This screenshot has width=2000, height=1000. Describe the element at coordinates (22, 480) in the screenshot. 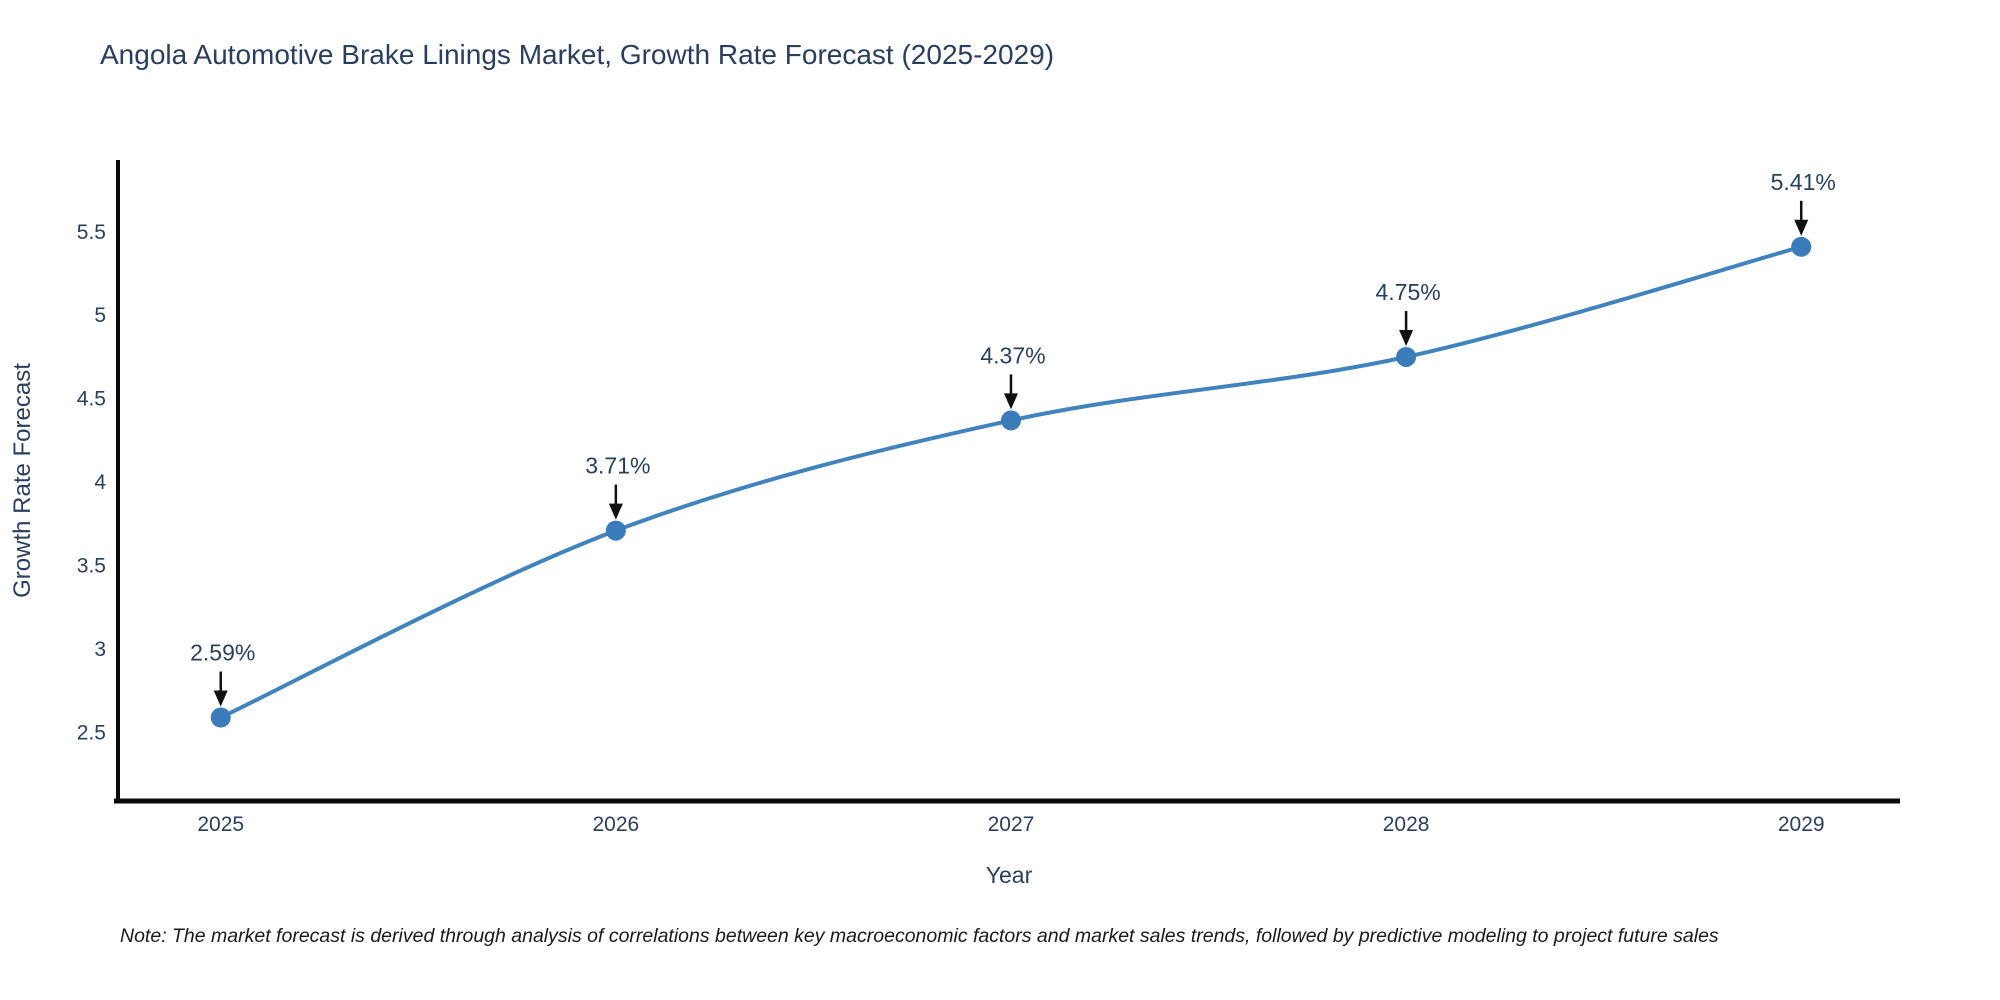

I see `y-axis-title: Growth Rate Forecast` at that location.